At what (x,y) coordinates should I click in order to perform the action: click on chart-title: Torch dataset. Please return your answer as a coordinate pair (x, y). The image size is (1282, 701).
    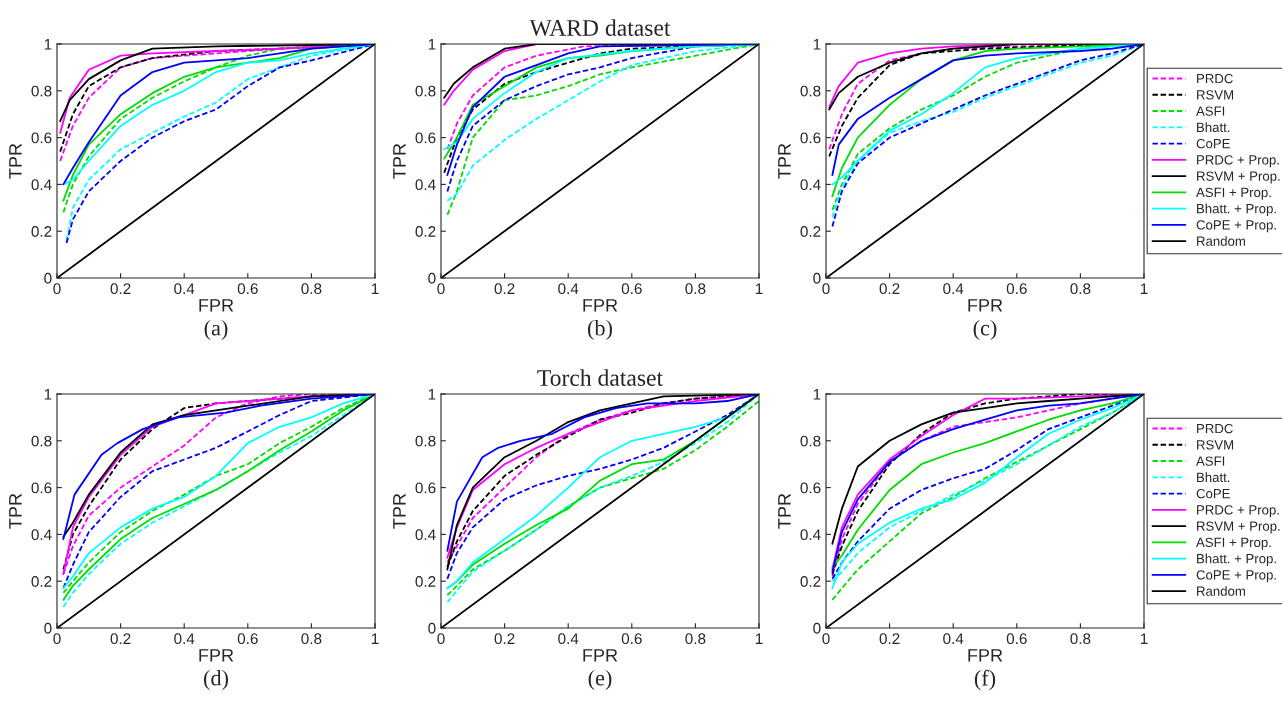
    Looking at the image, I should click on (600, 377).